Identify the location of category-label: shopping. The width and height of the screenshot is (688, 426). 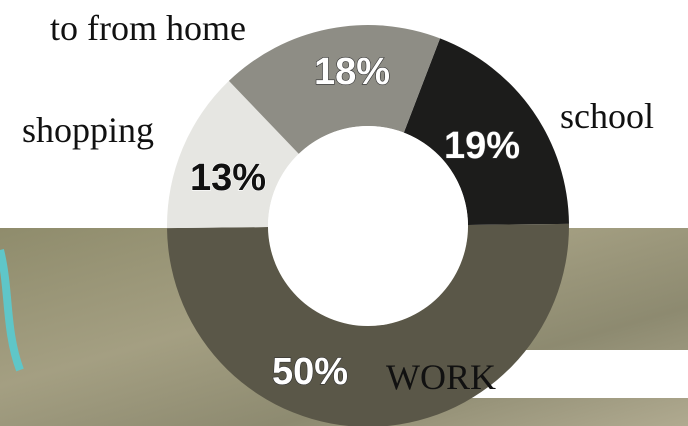
(88, 130).